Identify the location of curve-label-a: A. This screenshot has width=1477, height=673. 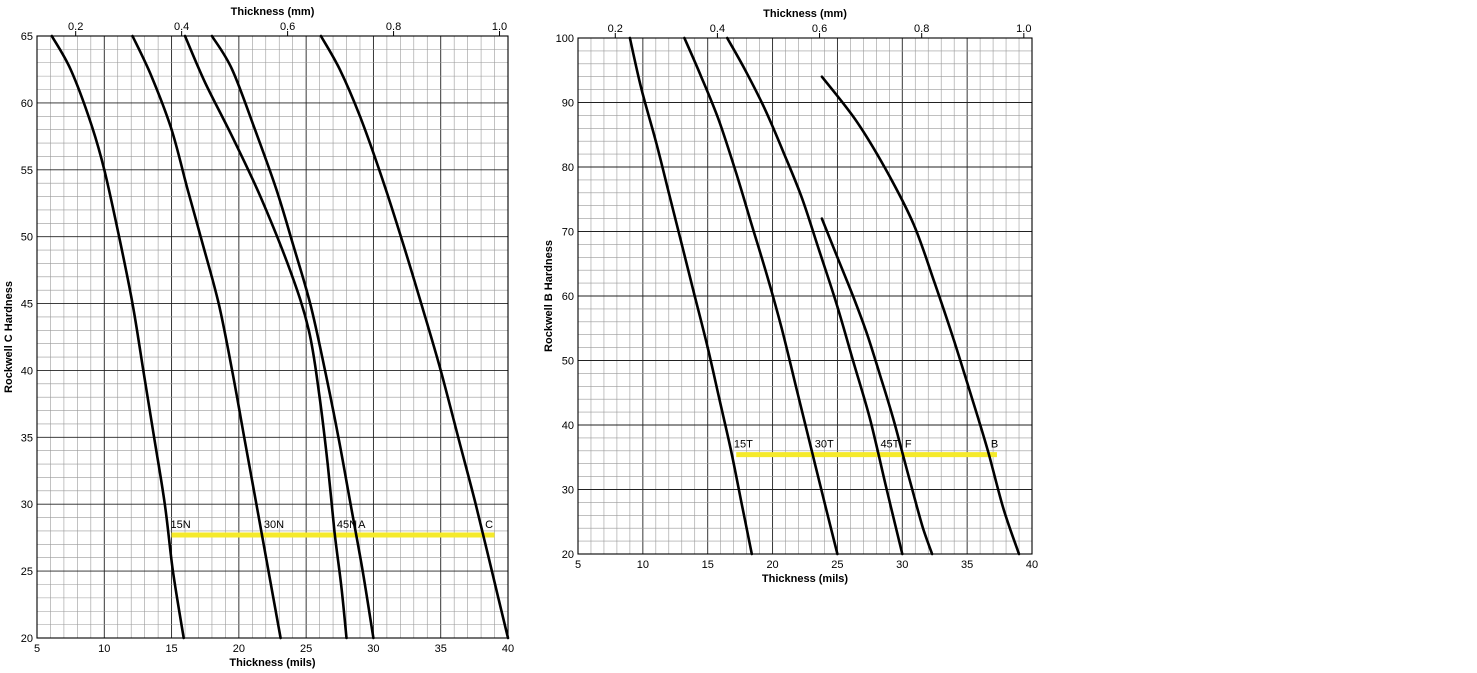
(362, 525).